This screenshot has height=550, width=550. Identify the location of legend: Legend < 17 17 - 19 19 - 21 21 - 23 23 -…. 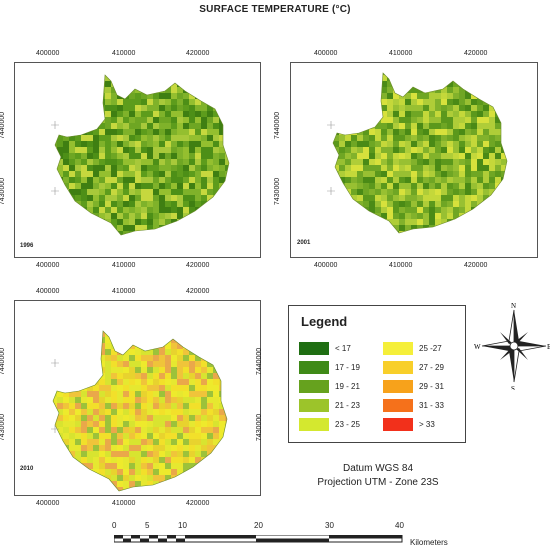
(377, 374).